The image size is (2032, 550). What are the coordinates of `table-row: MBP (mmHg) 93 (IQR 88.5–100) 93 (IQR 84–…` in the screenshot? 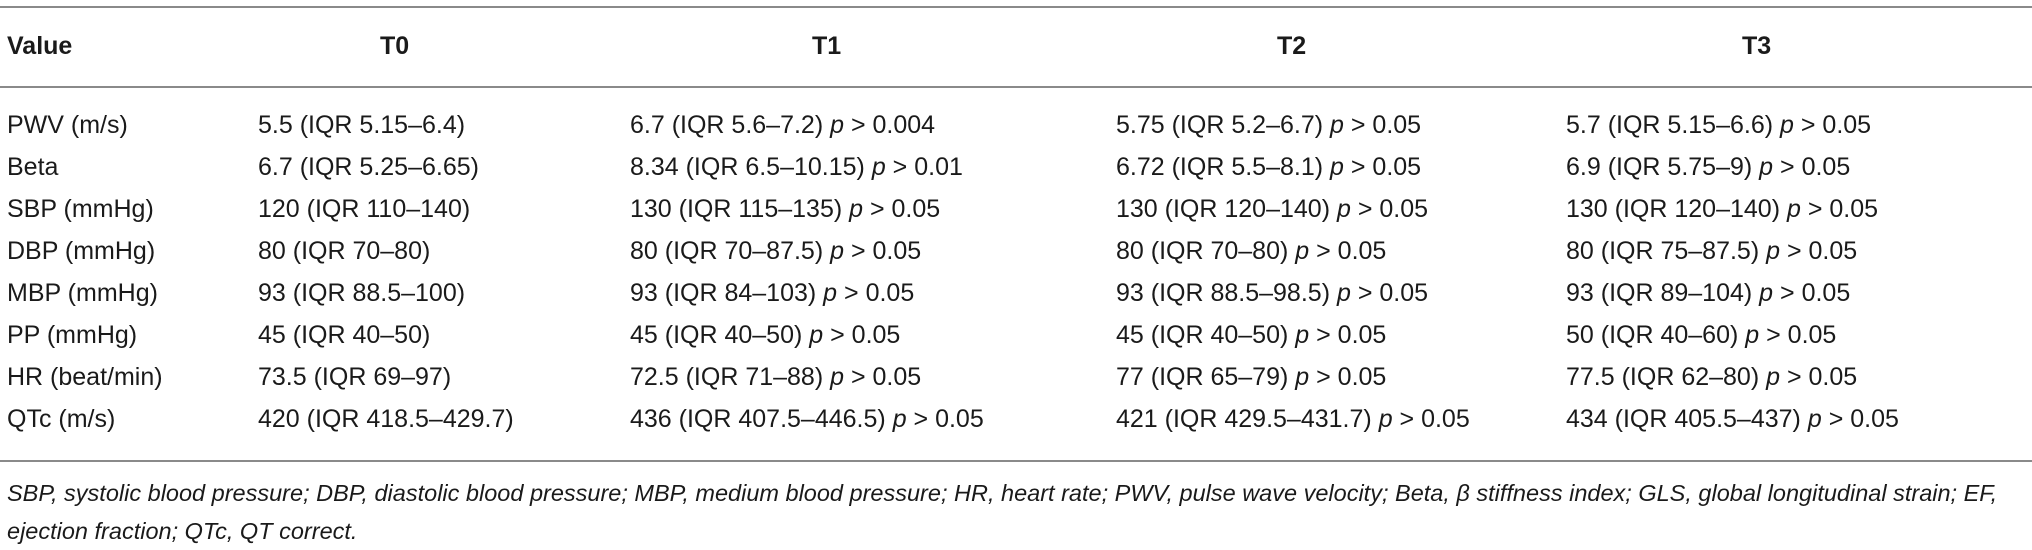 It's located at (1016, 293).